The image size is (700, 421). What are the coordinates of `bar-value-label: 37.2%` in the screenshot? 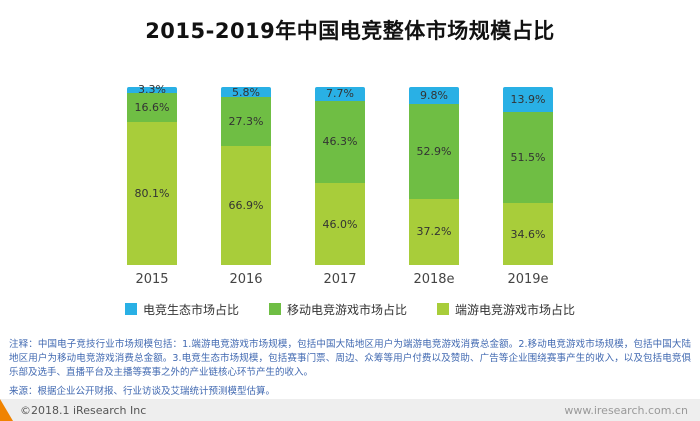 It's located at (434, 232).